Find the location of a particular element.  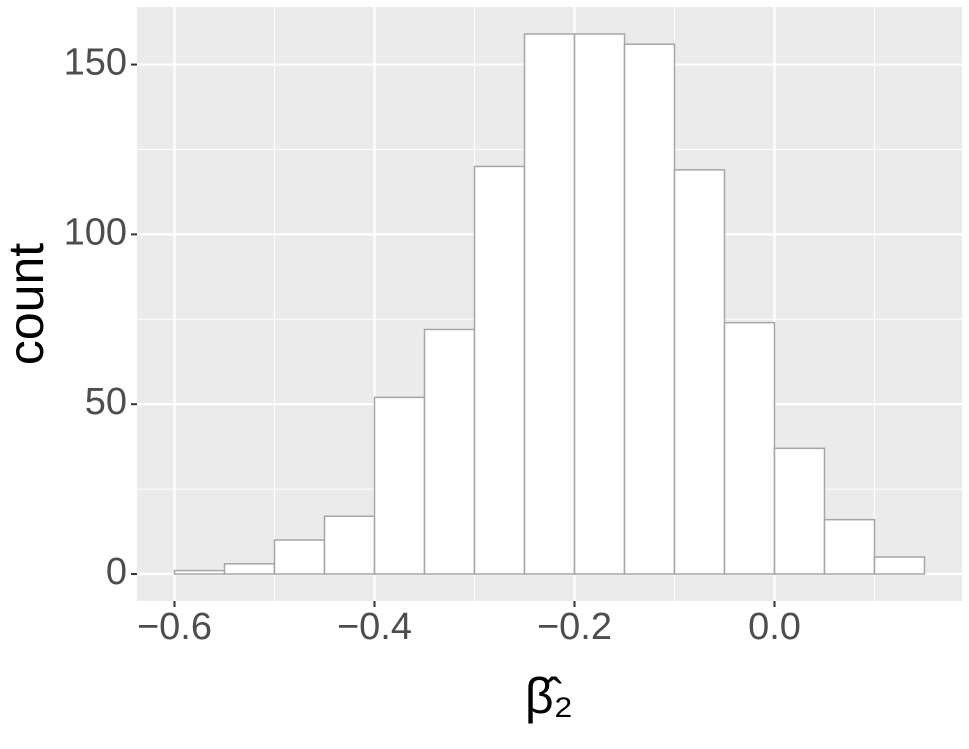

x-tick-label: −0.2 is located at coordinates (574, 627).